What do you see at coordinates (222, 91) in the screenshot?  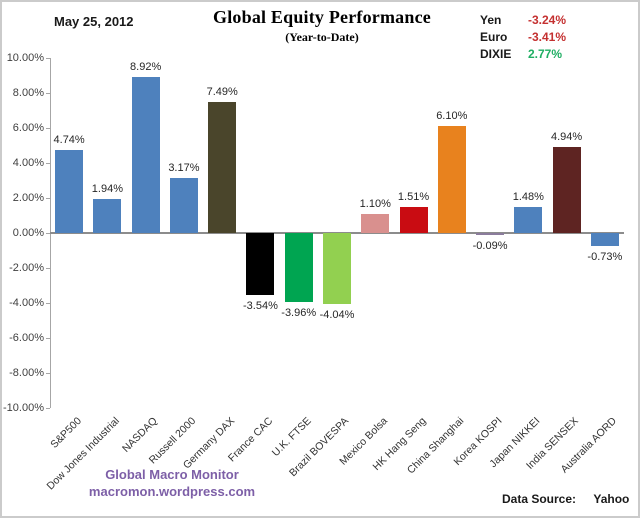 I see `bar-value-label: 7.49%` at bounding box center [222, 91].